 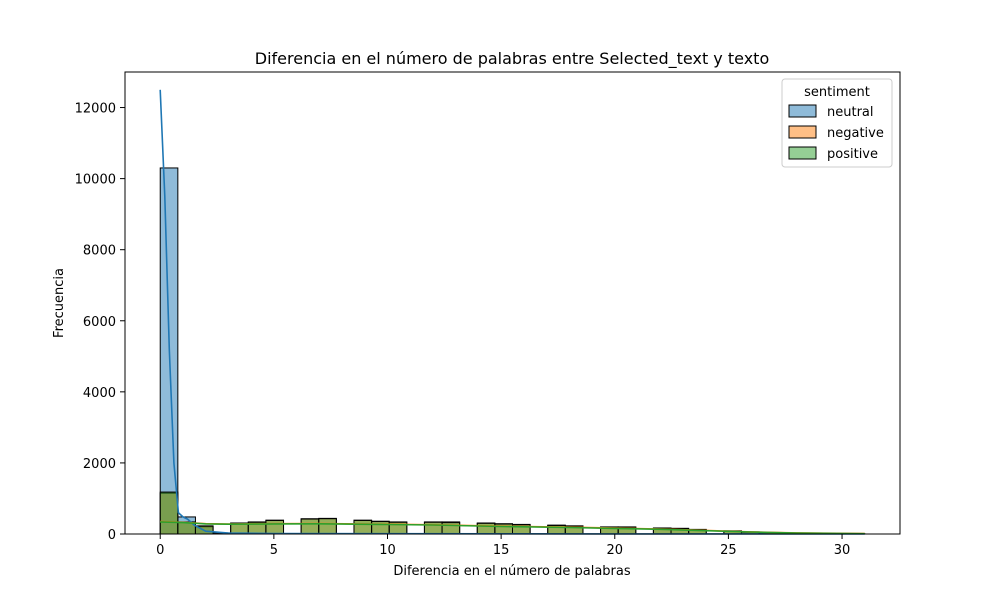 I want to click on x-tick-label: 30, so click(x=842, y=550).